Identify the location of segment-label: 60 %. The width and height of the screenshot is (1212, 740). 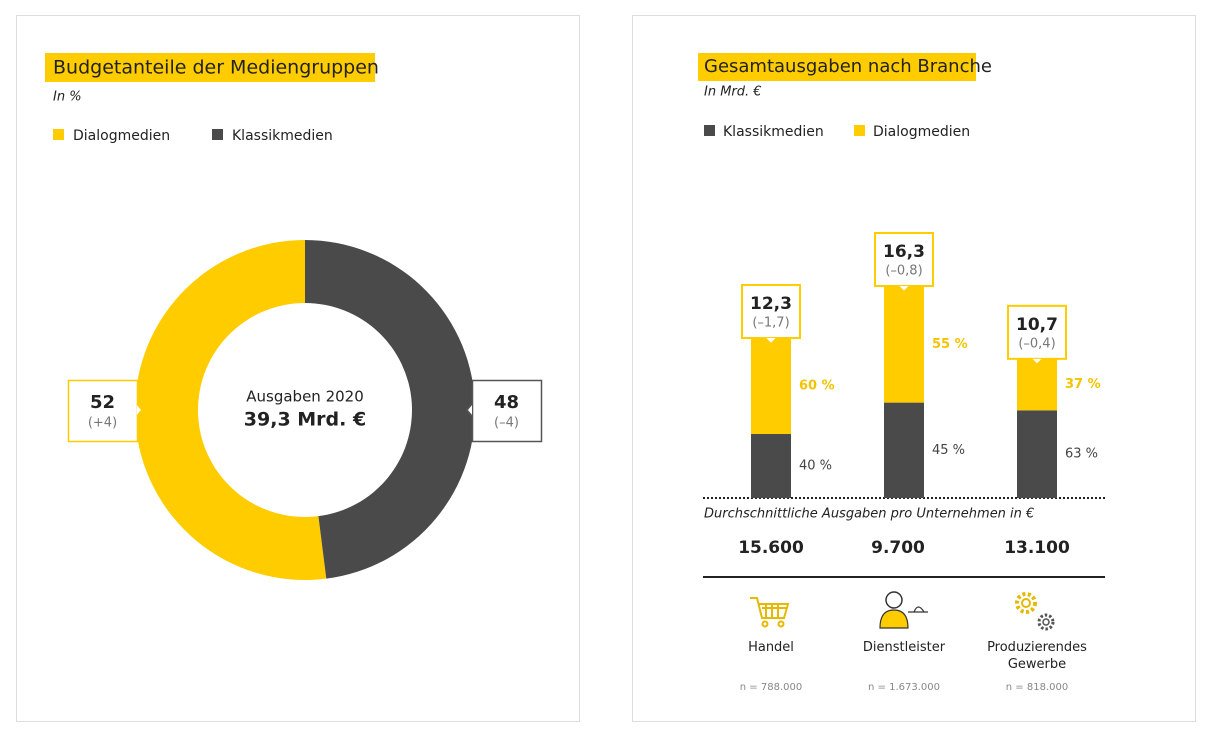
(817, 386).